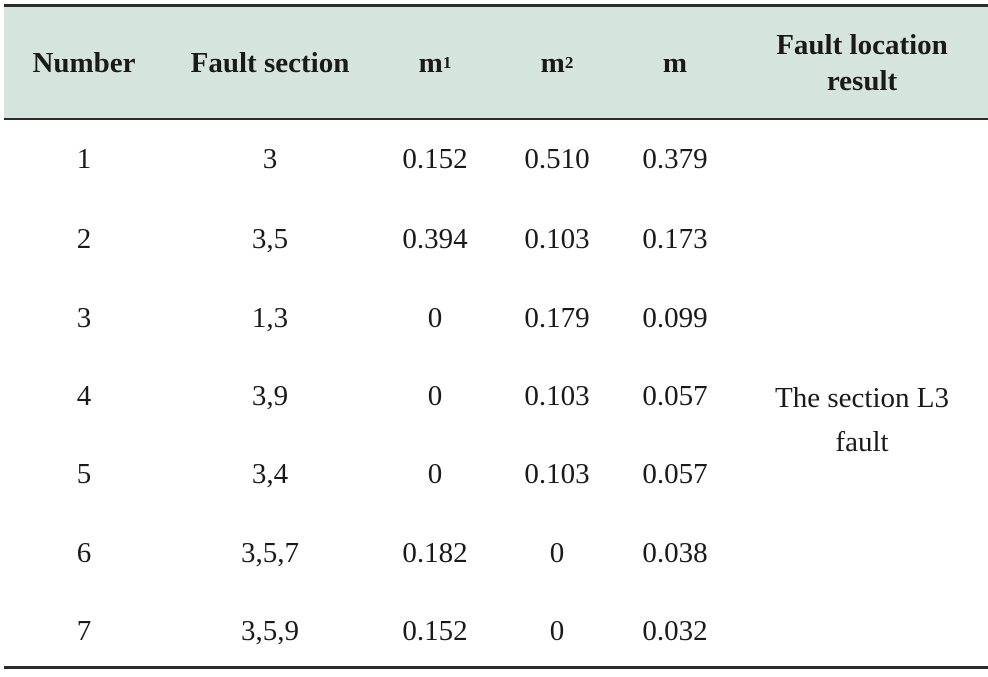 Image resolution: width=988 pixels, height=677 pixels. What do you see at coordinates (84, 395) in the screenshot?
I see `cell-number: 4` at bounding box center [84, 395].